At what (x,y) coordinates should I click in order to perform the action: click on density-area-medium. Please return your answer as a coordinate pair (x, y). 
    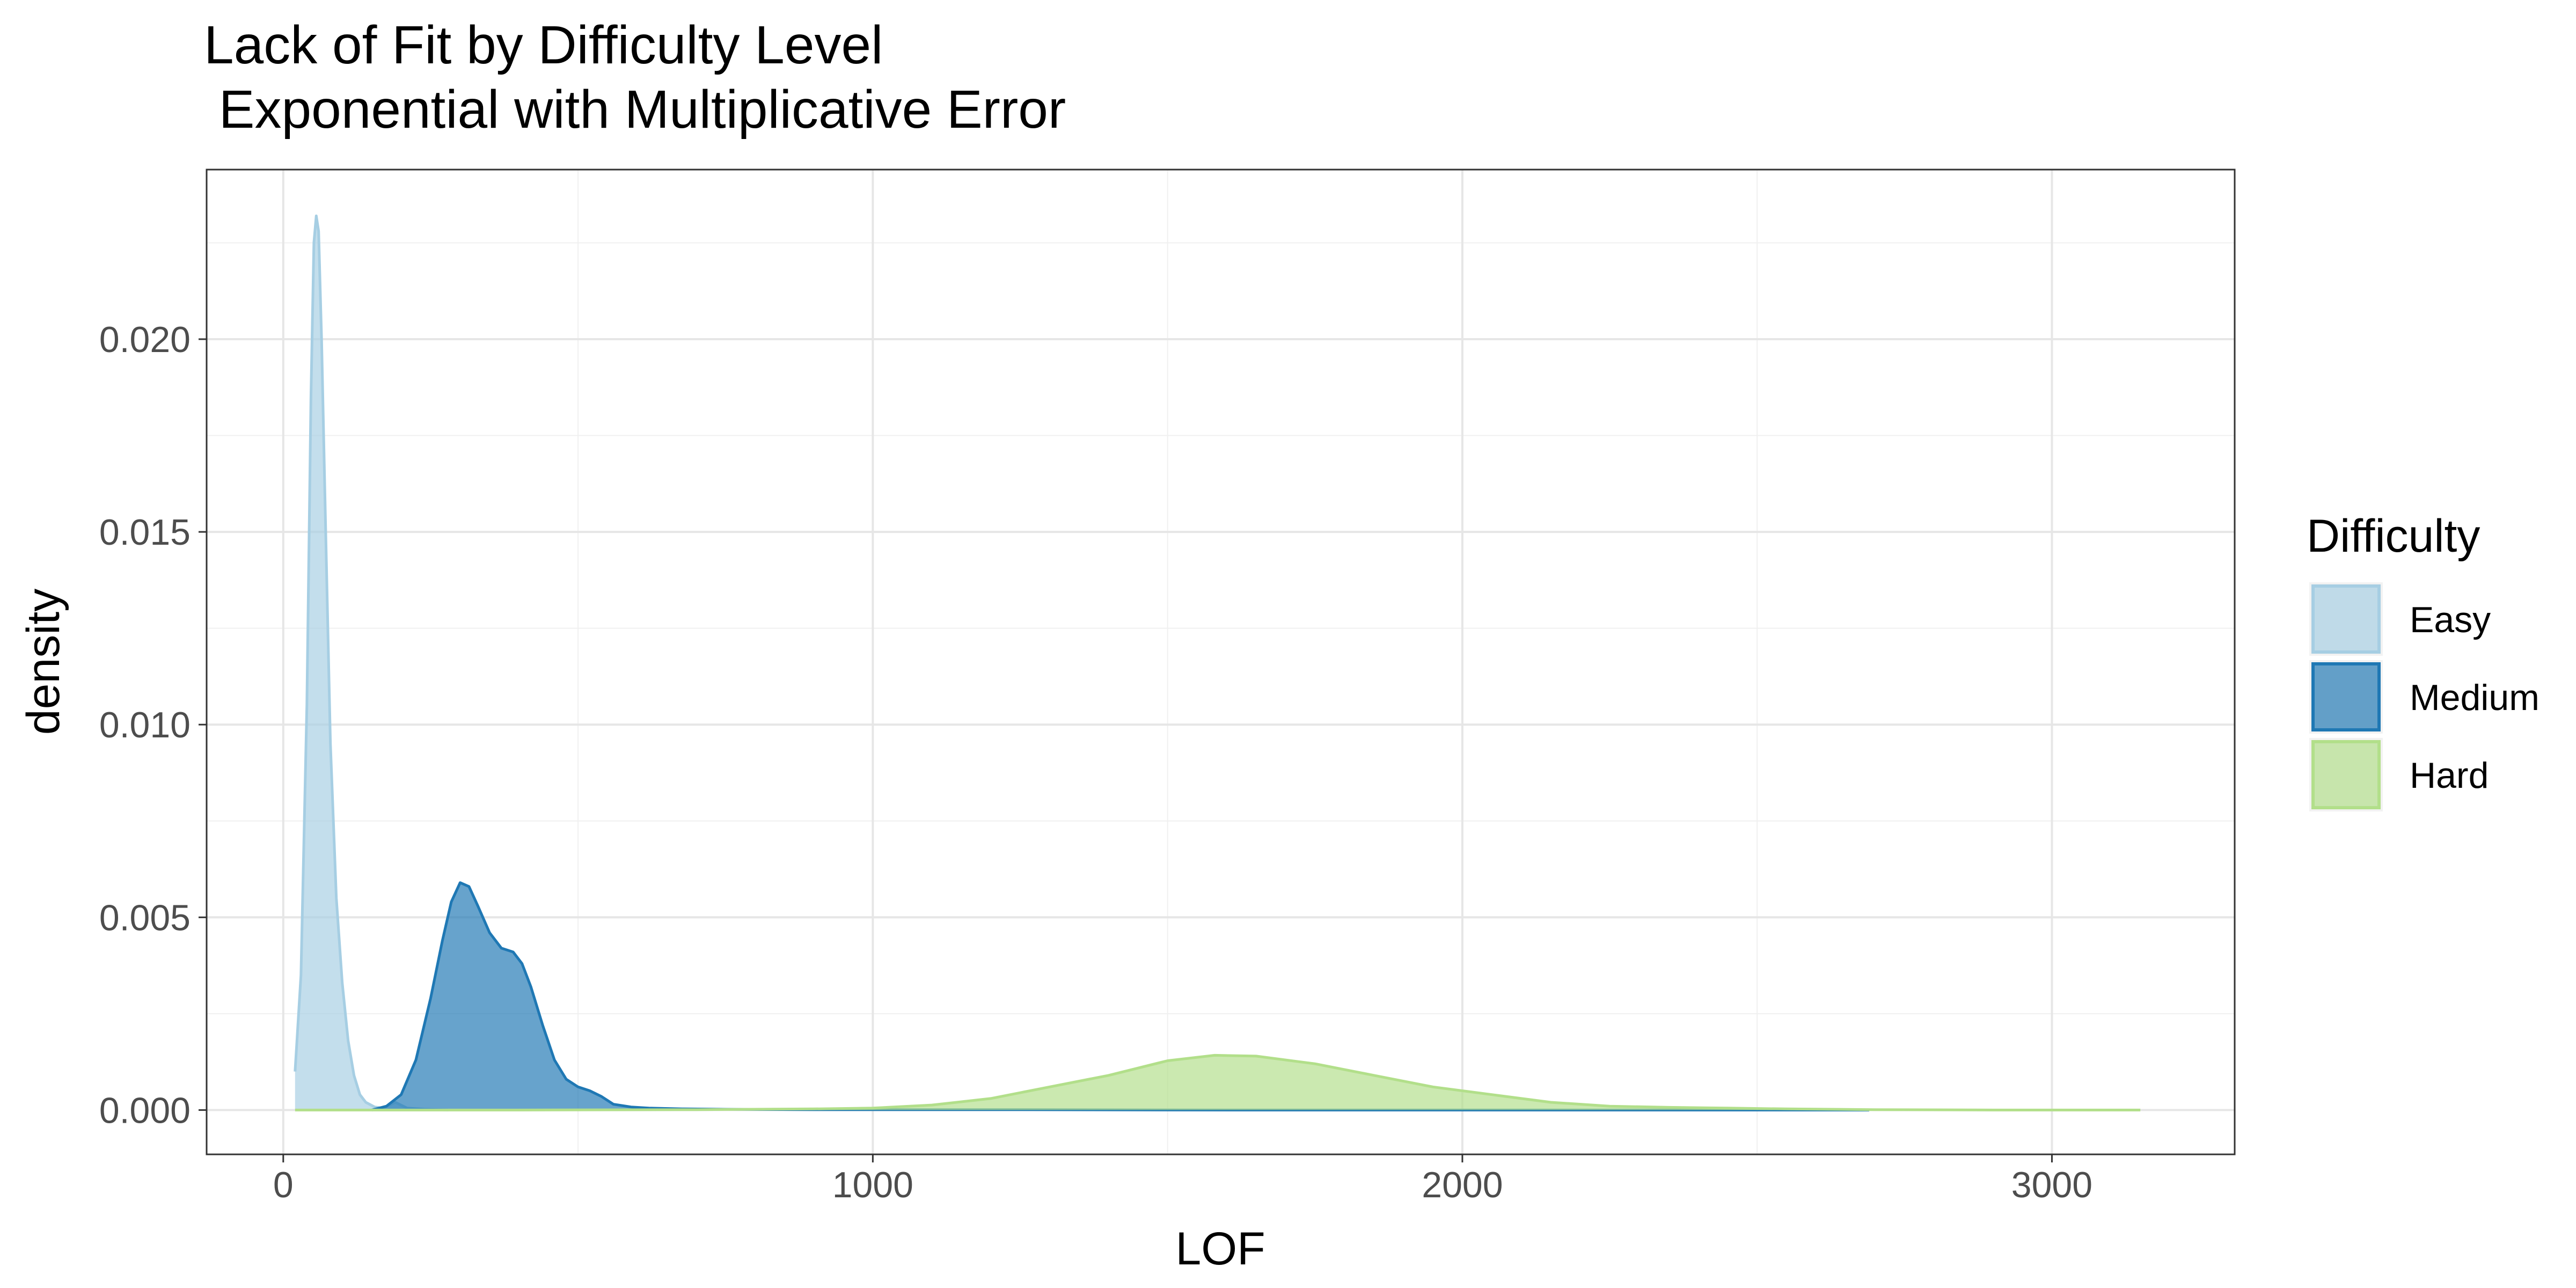
    Looking at the image, I should click on (1120, 996).